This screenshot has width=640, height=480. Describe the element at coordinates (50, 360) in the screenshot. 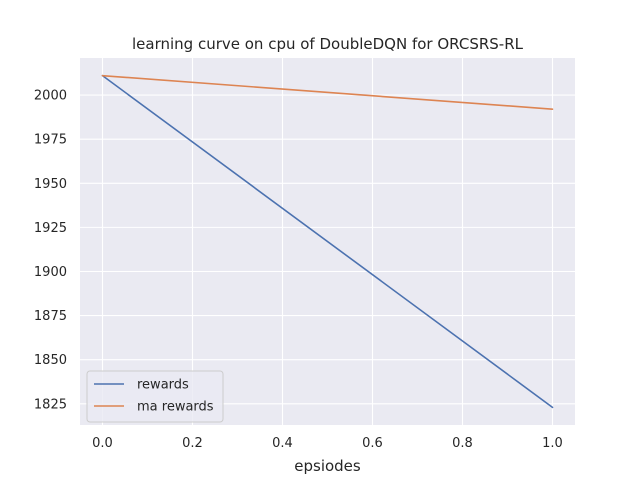

I see `y-tick-label: 1850` at that location.